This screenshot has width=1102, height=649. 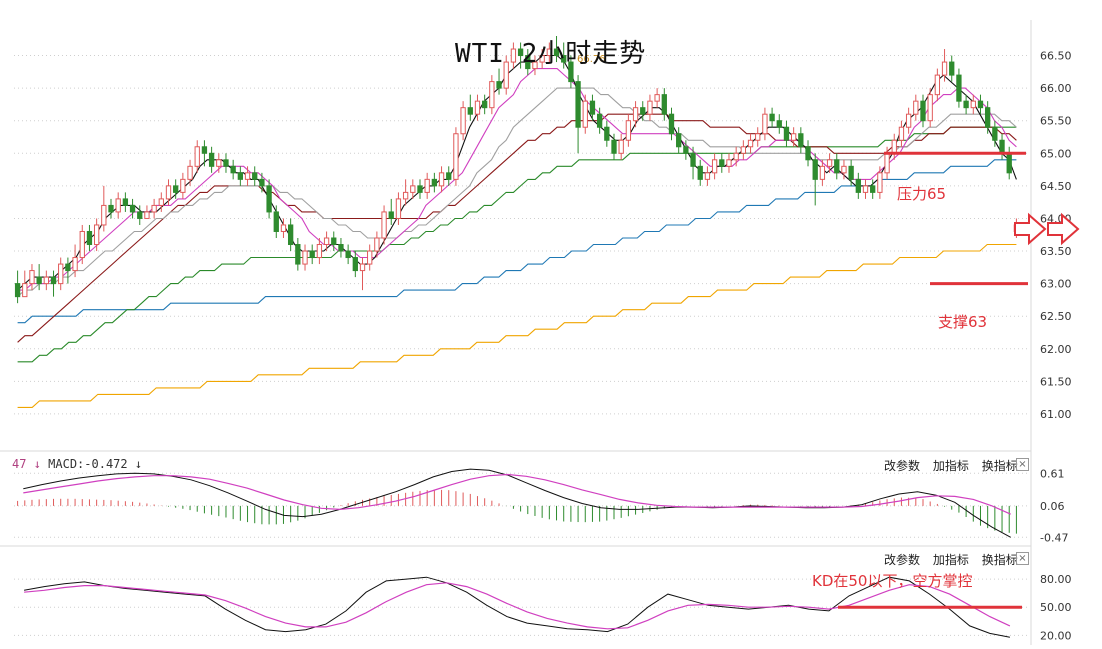 What do you see at coordinates (963, 322) in the screenshot?
I see `support-label: 支撑63` at bounding box center [963, 322].